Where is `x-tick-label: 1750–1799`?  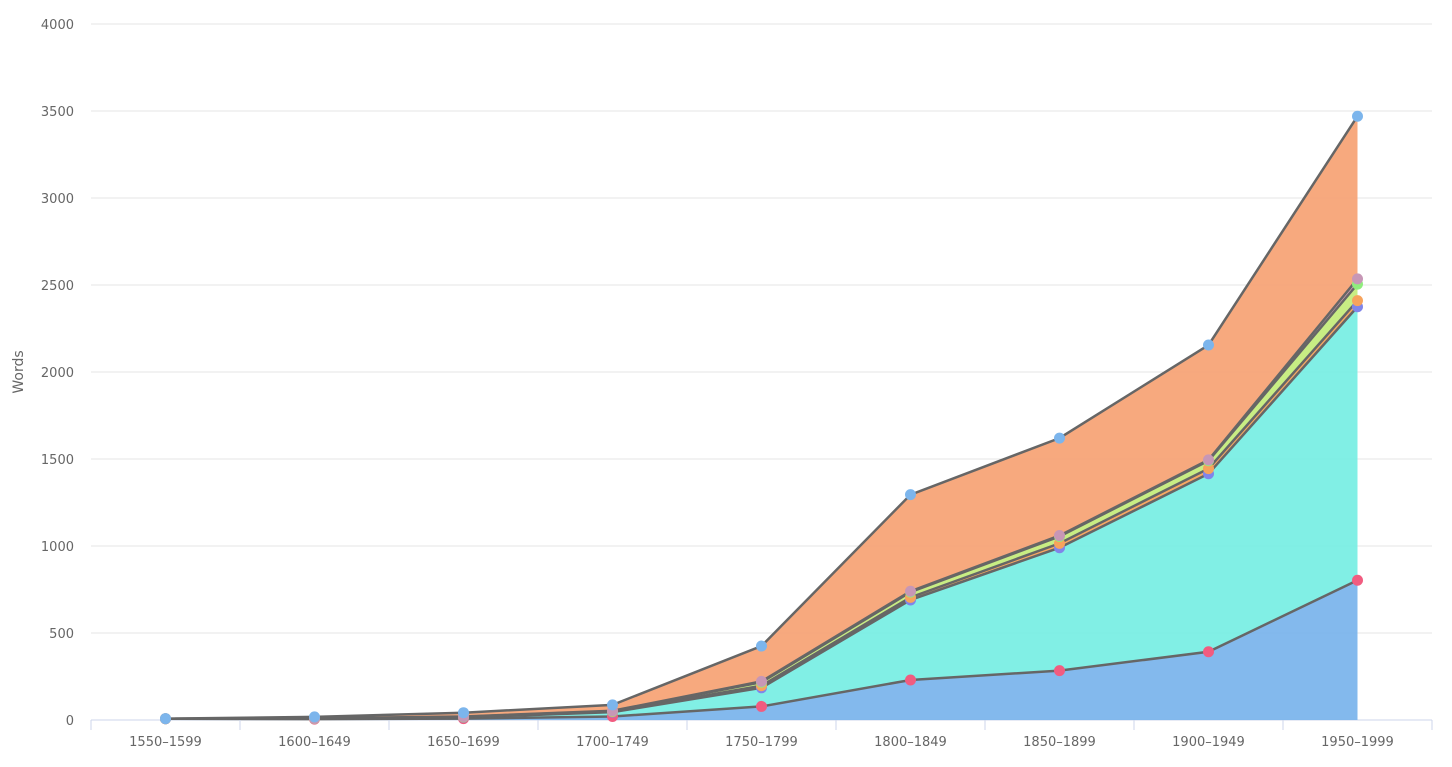 x-tick-label: 1750–1799 is located at coordinates (761, 742).